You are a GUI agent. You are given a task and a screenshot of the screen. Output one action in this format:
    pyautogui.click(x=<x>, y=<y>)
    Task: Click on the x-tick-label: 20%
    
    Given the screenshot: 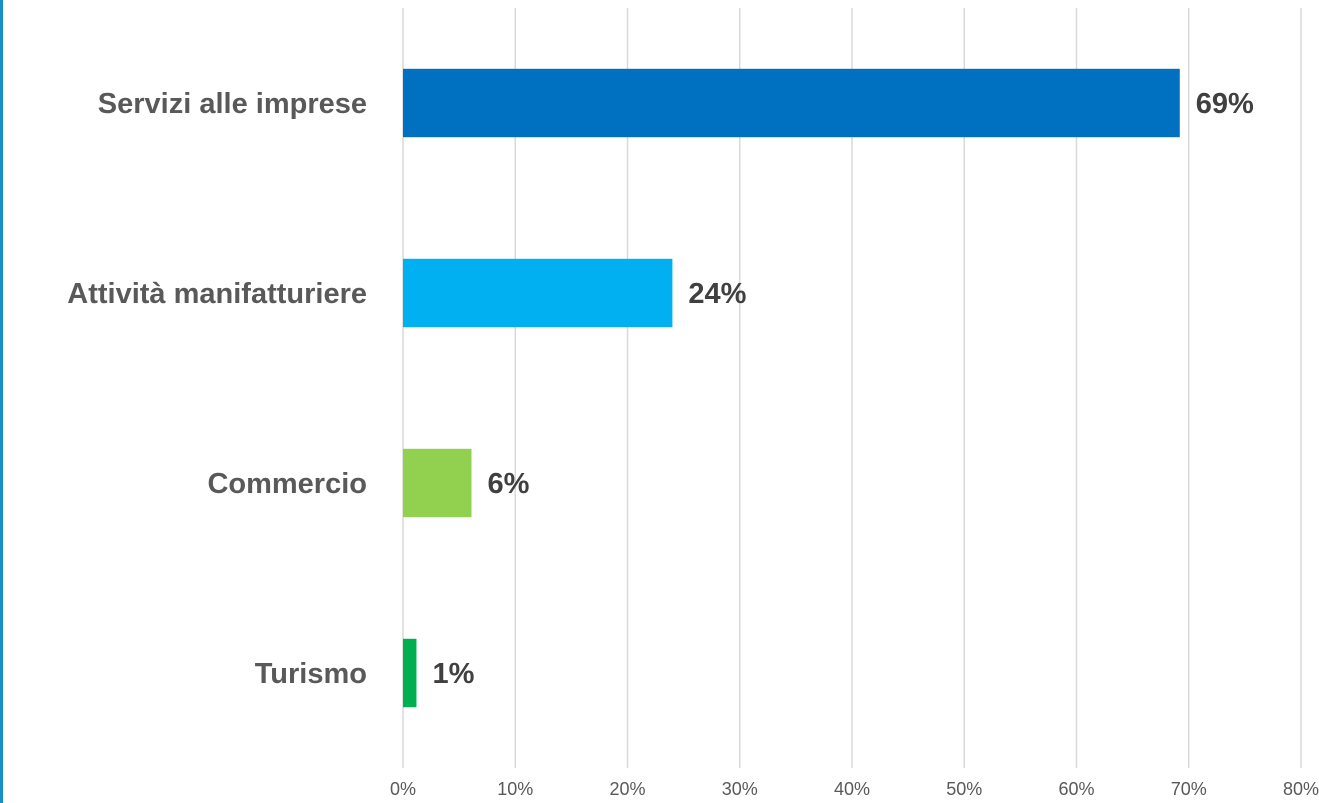 What is the action you would take?
    pyautogui.click(x=627, y=789)
    